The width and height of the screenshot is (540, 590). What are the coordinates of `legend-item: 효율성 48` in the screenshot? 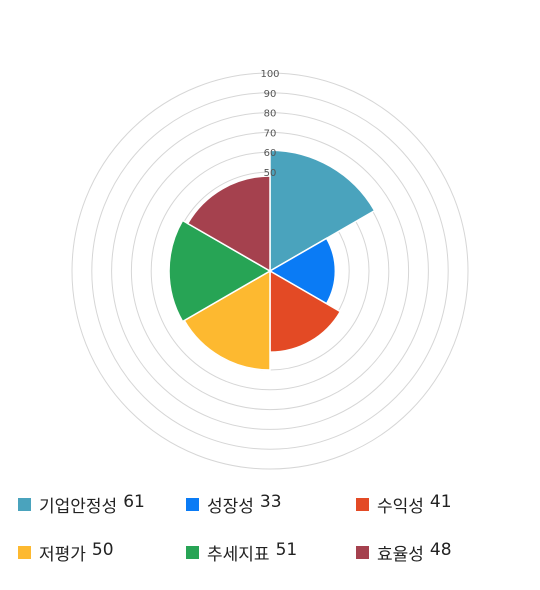 It's located at (404, 552).